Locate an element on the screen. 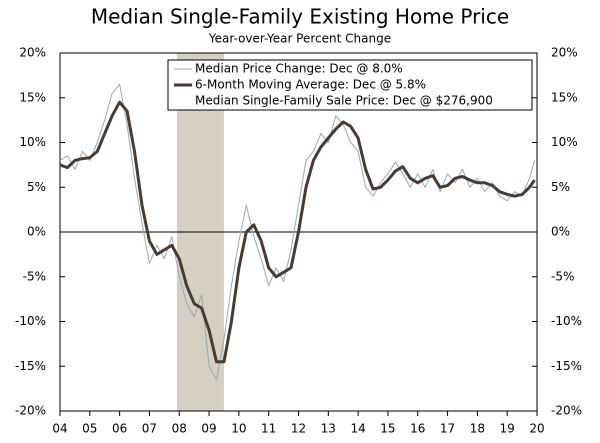 This screenshot has height=443, width=600. y2-tick-label: 10% is located at coordinates (564, 142).